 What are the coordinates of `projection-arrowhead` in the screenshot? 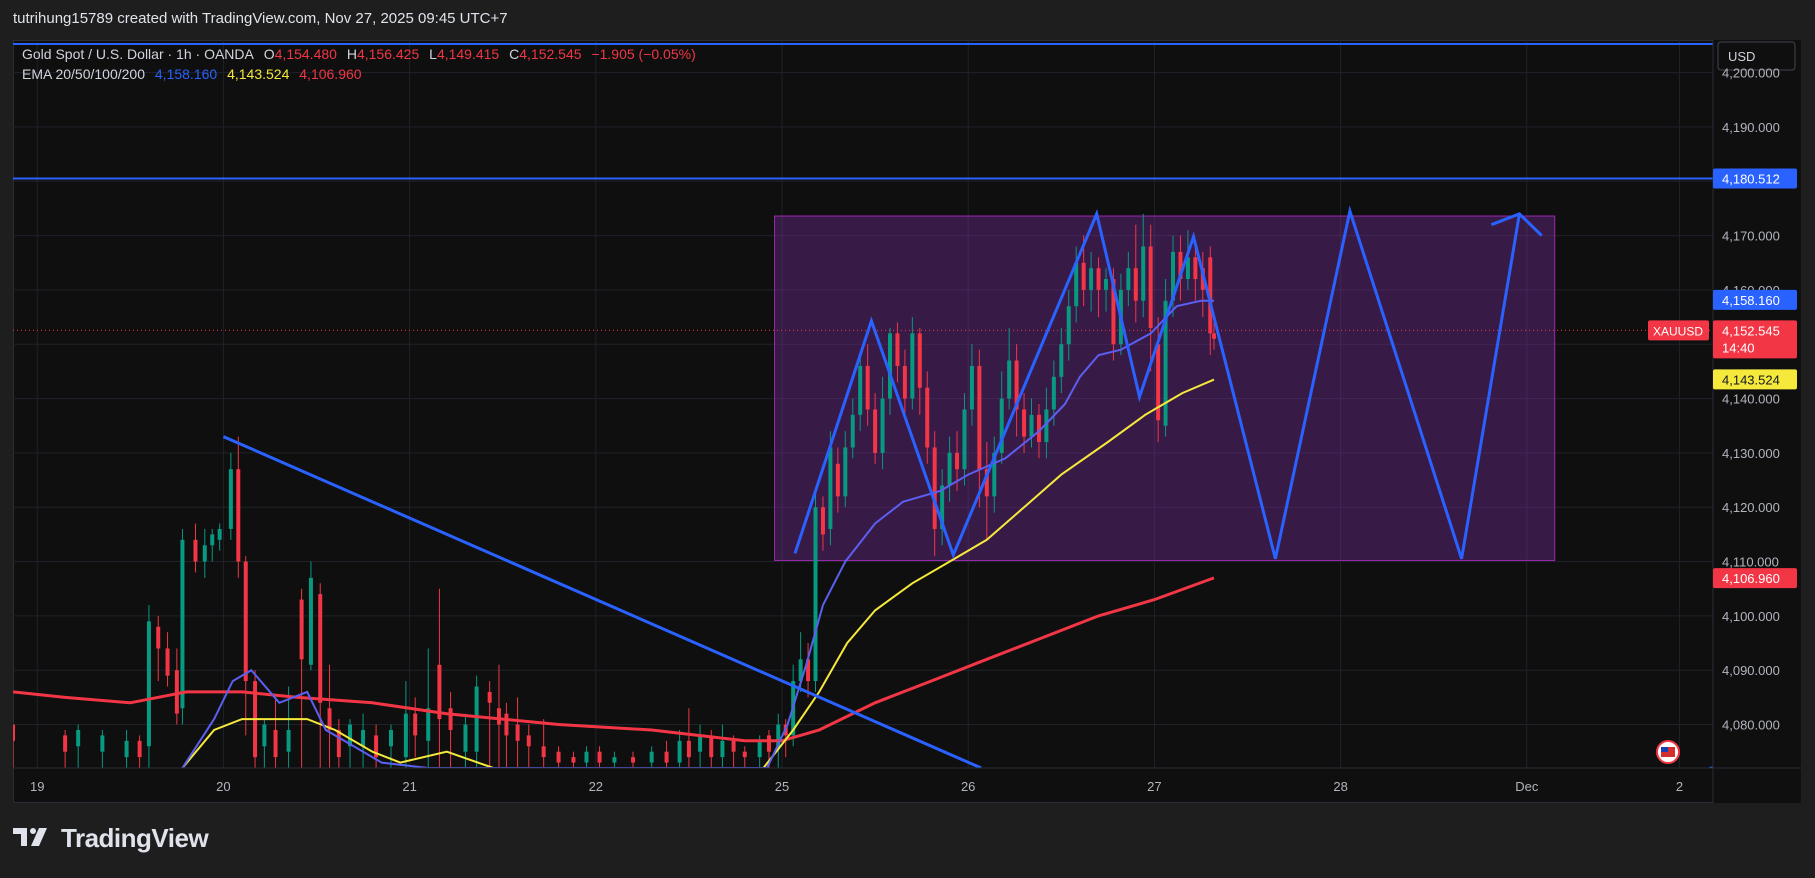 It's located at (1516, 224).